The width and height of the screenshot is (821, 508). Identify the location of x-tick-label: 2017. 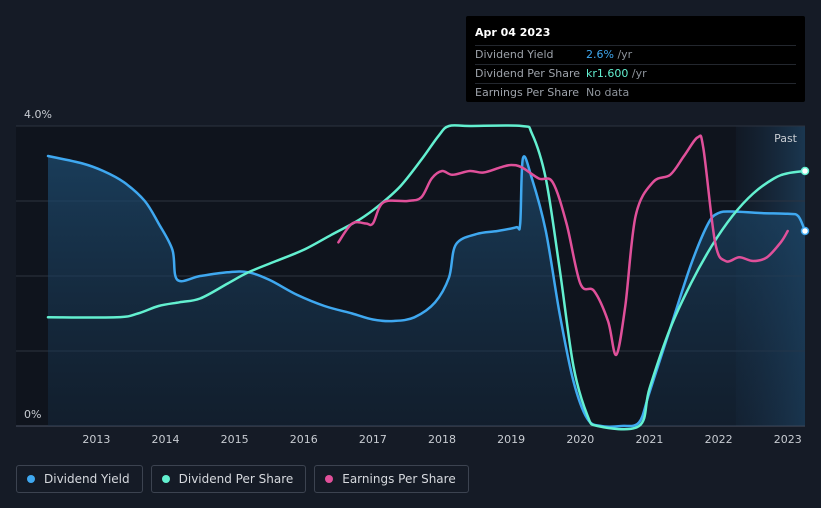
(373, 439).